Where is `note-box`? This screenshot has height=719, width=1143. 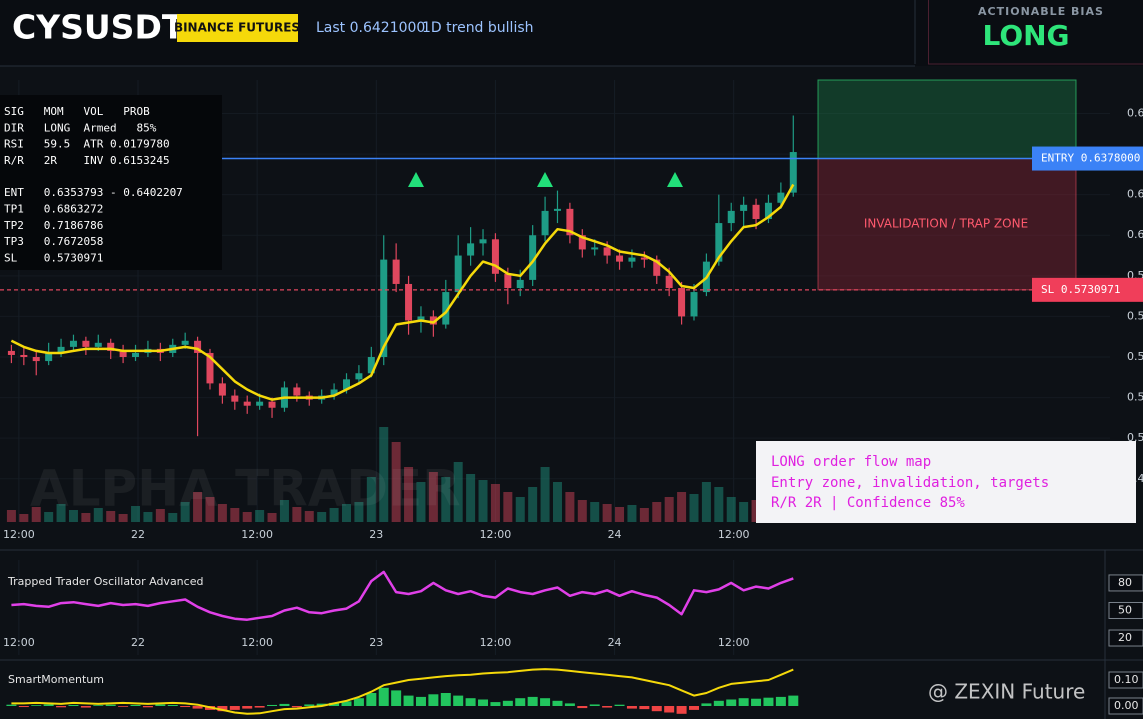 note-box is located at coordinates (946, 482).